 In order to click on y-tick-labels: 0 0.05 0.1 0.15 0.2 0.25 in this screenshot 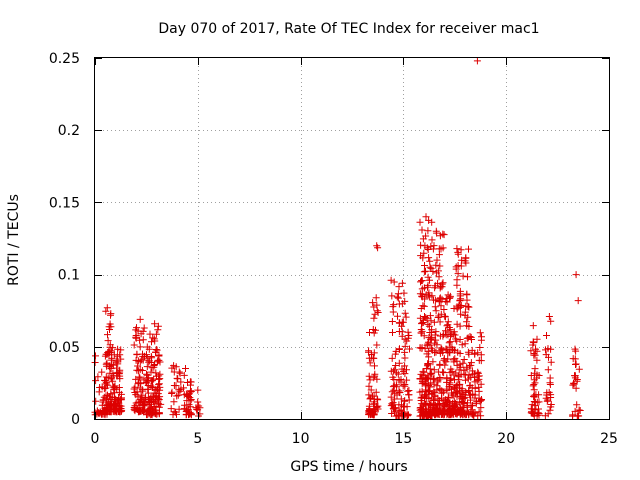, I will do `click(64, 239)`.